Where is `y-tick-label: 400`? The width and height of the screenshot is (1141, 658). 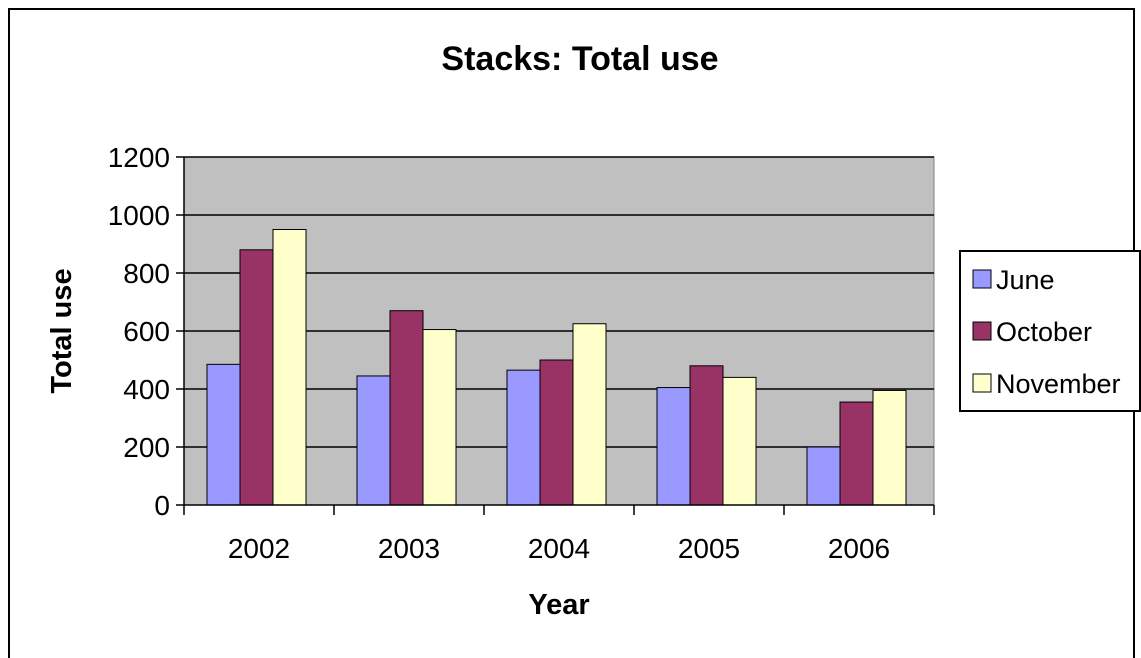 y-tick-label: 400 is located at coordinates (146, 389).